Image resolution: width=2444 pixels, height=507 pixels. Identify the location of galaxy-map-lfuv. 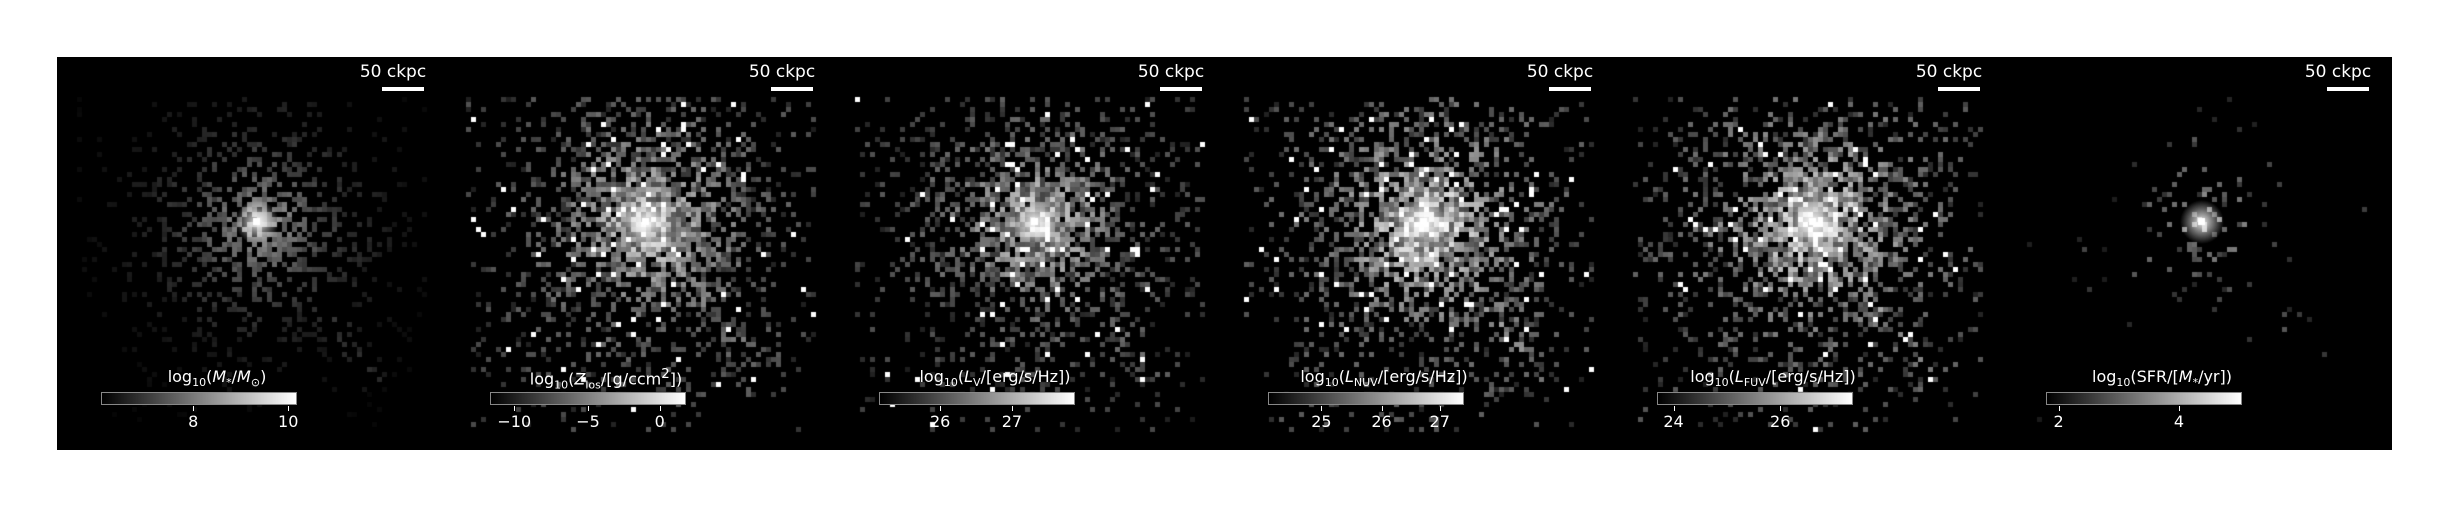
(1807, 253).